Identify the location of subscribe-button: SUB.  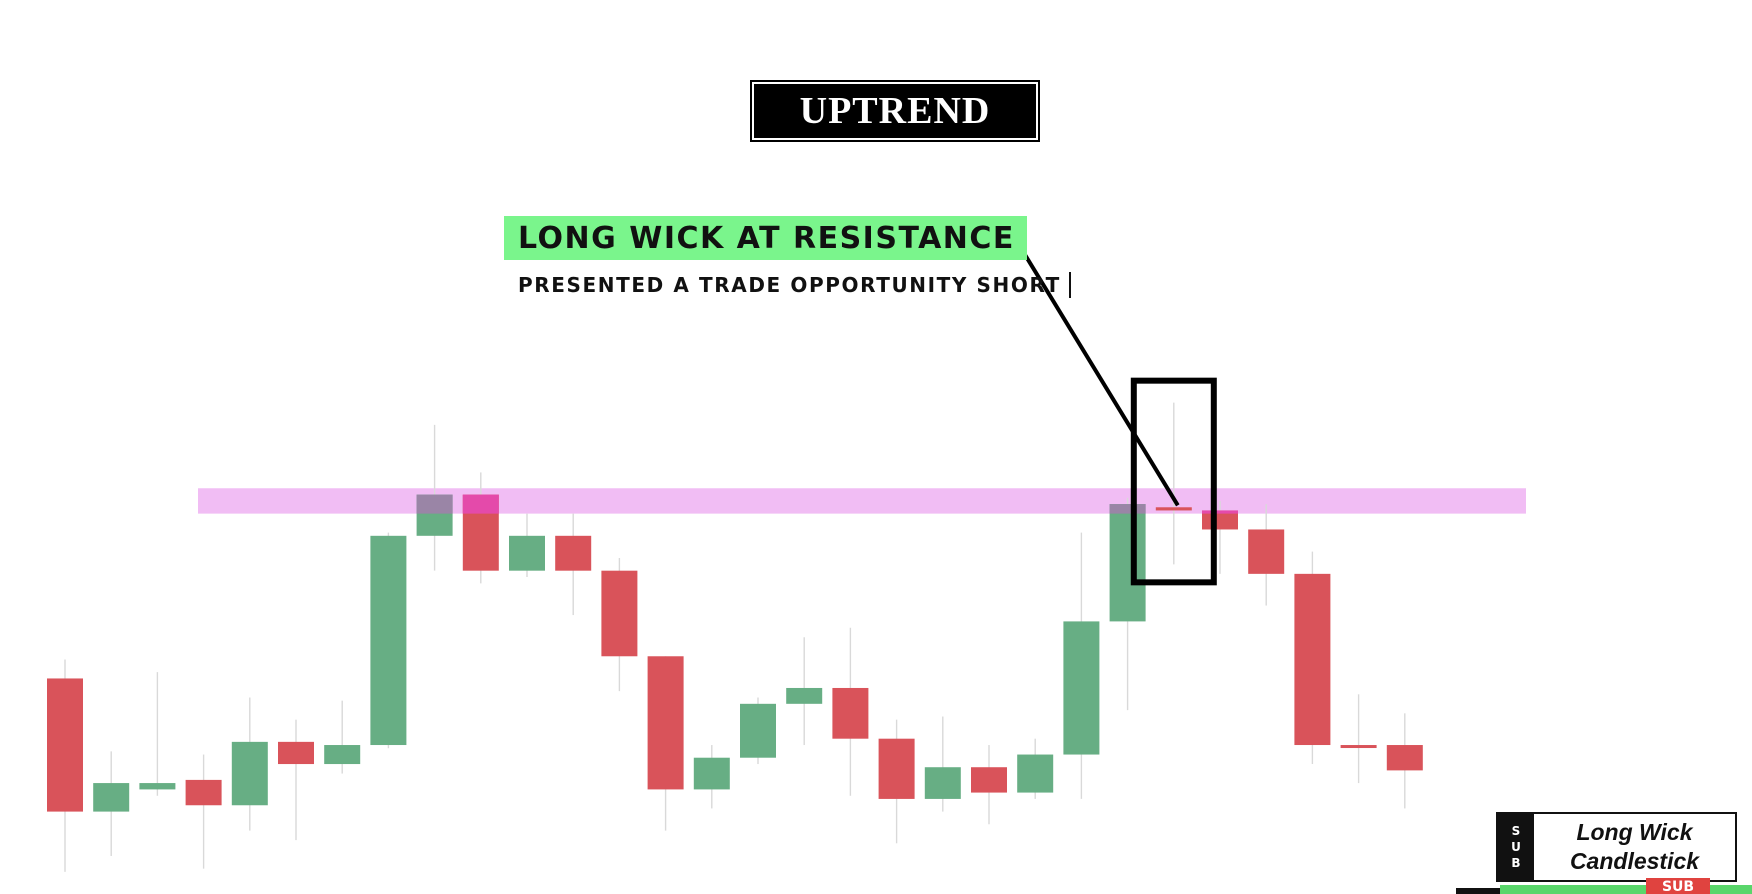
(1678, 886).